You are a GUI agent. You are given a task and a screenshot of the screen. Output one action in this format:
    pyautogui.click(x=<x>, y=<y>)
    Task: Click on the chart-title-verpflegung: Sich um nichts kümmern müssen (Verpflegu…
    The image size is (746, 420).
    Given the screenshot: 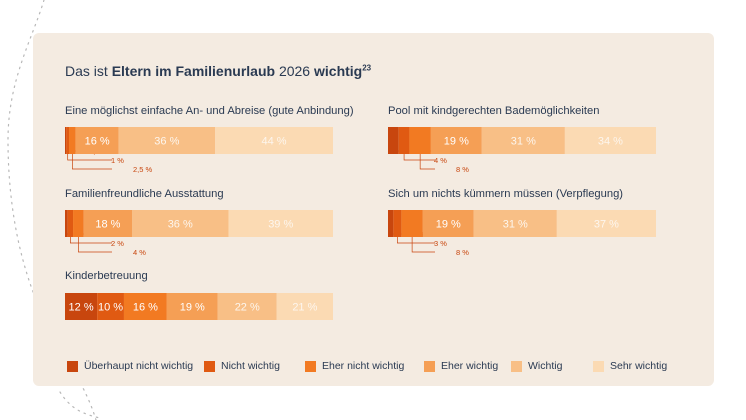 What is the action you would take?
    pyautogui.click(x=506, y=194)
    